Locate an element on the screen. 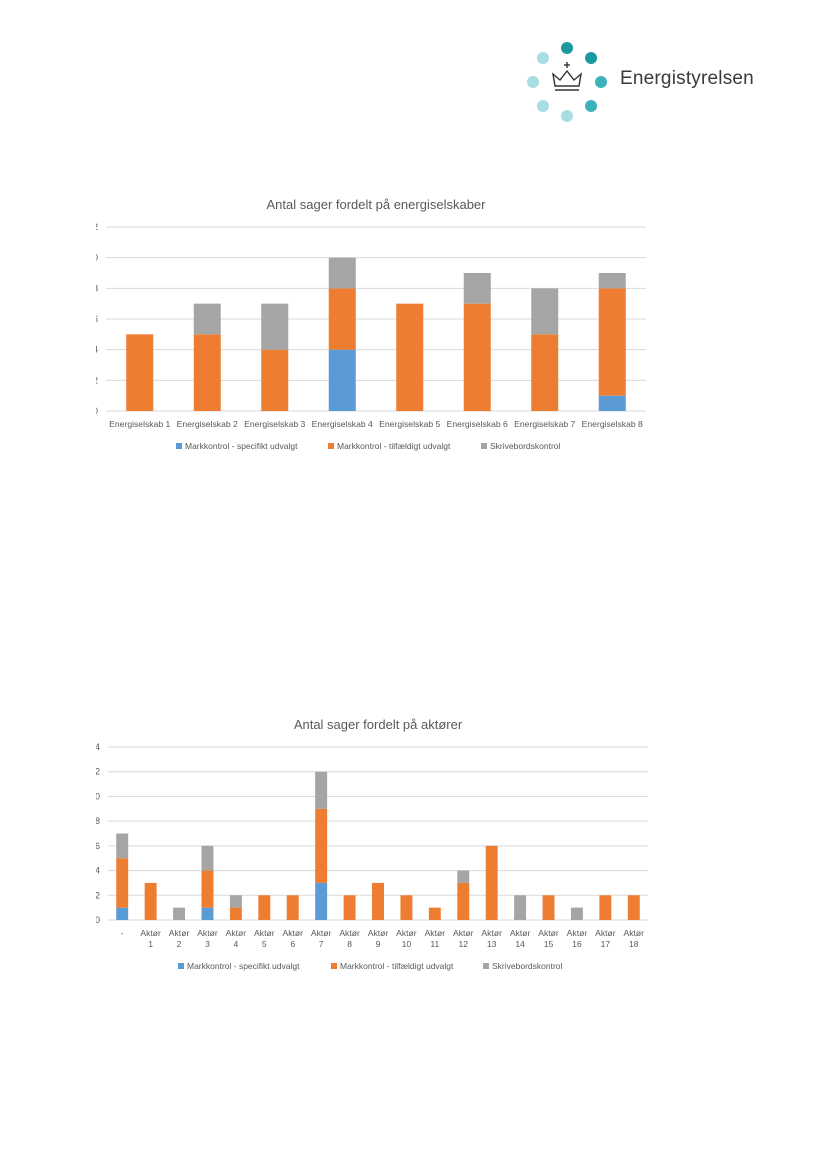 This screenshot has width=827, height=1169. legend-label: Skrivebordskontrol is located at coordinates (527, 966).